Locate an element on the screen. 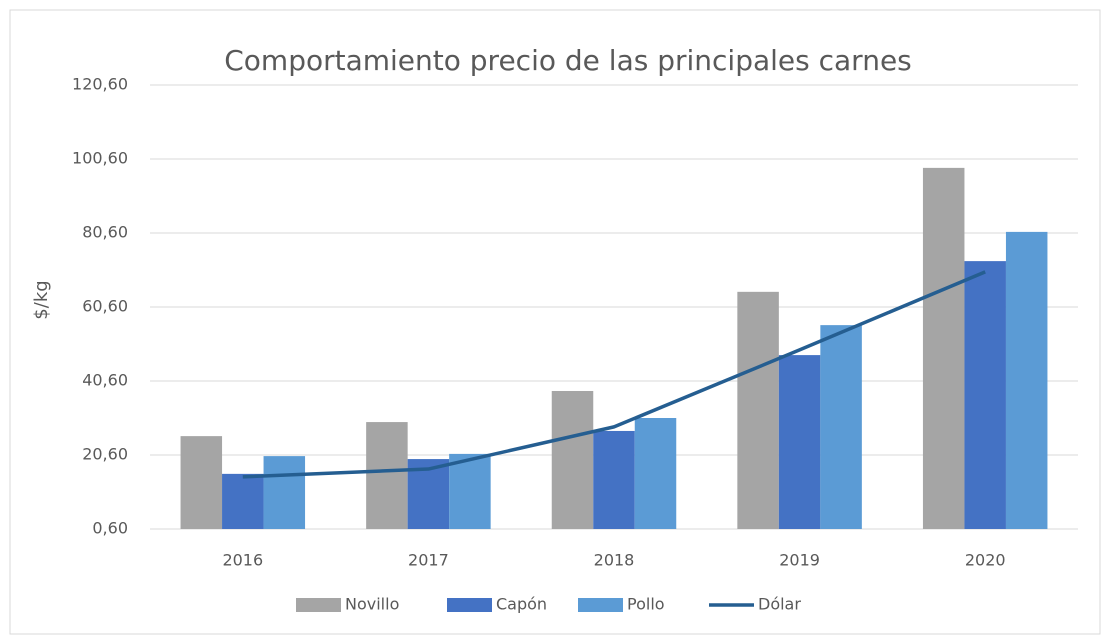 The height and width of the screenshot is (639, 1109). legend-label: Pollo is located at coordinates (646, 604).